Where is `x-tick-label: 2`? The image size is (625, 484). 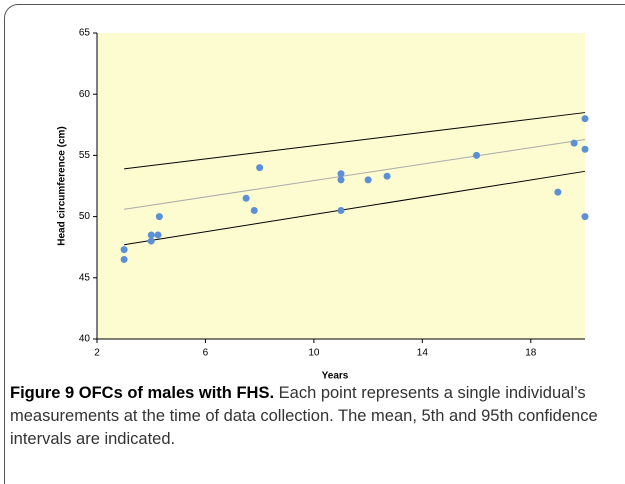 x-tick-label: 2 is located at coordinates (97, 353).